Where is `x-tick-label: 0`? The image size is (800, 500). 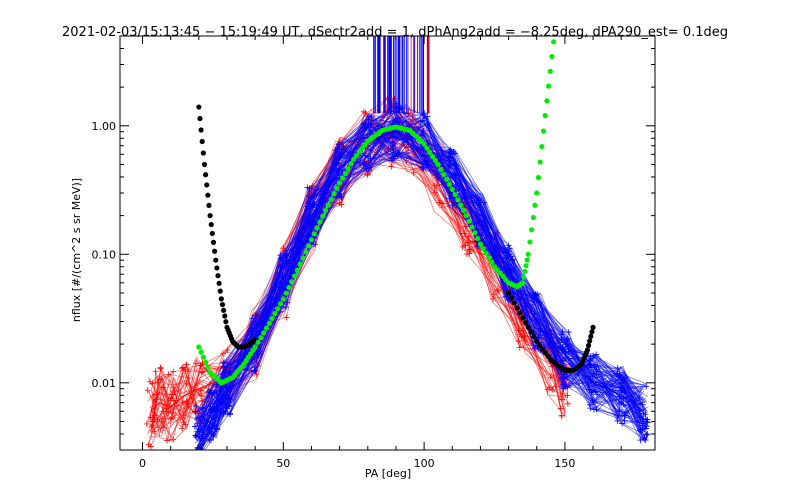
x-tick-label: 0 is located at coordinates (142, 463).